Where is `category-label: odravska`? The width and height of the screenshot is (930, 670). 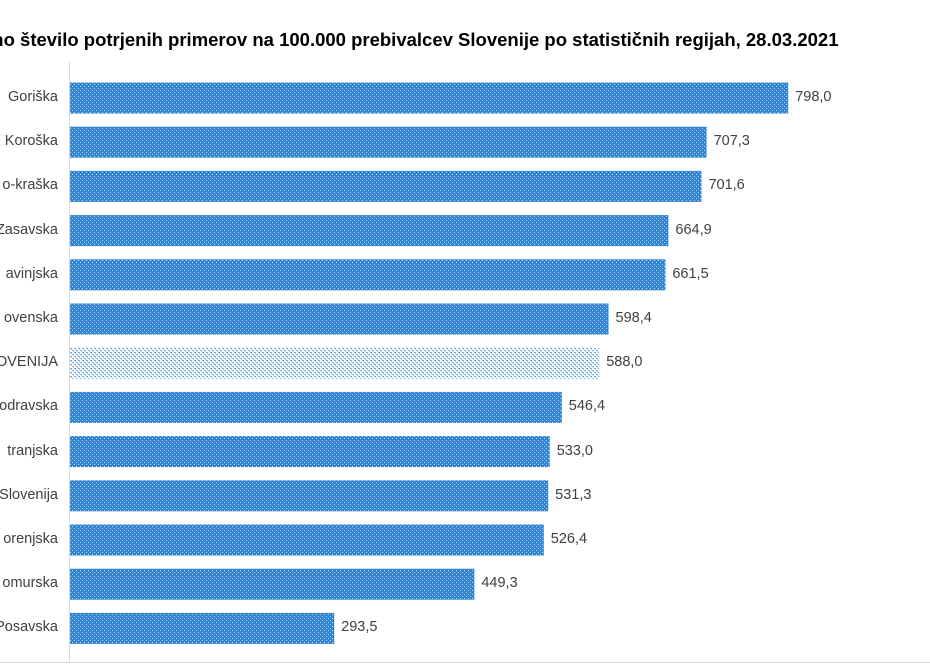 category-label: odravska is located at coordinates (29, 406).